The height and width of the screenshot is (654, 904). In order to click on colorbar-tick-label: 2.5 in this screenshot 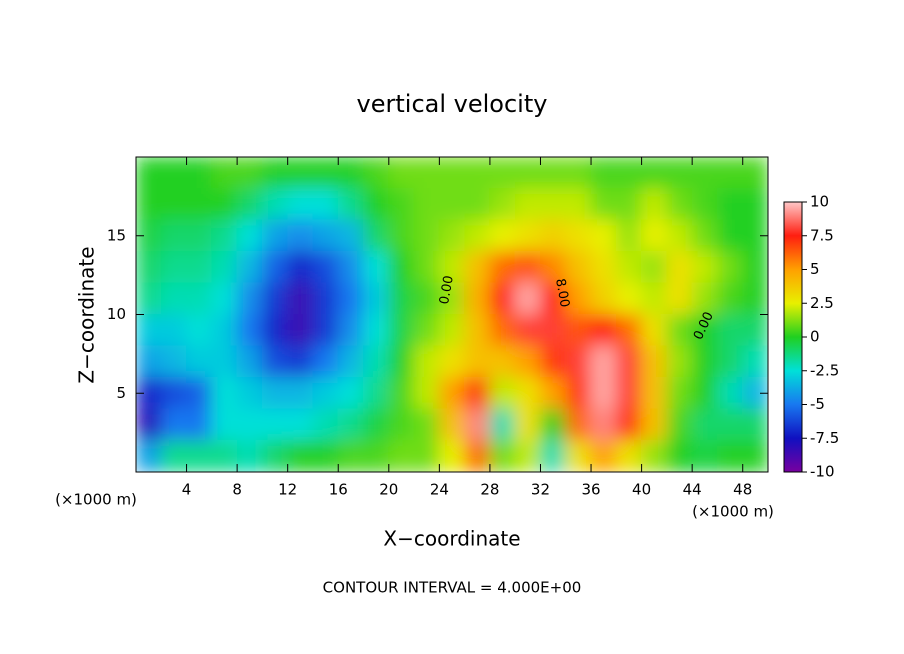, I will do `click(822, 303)`.